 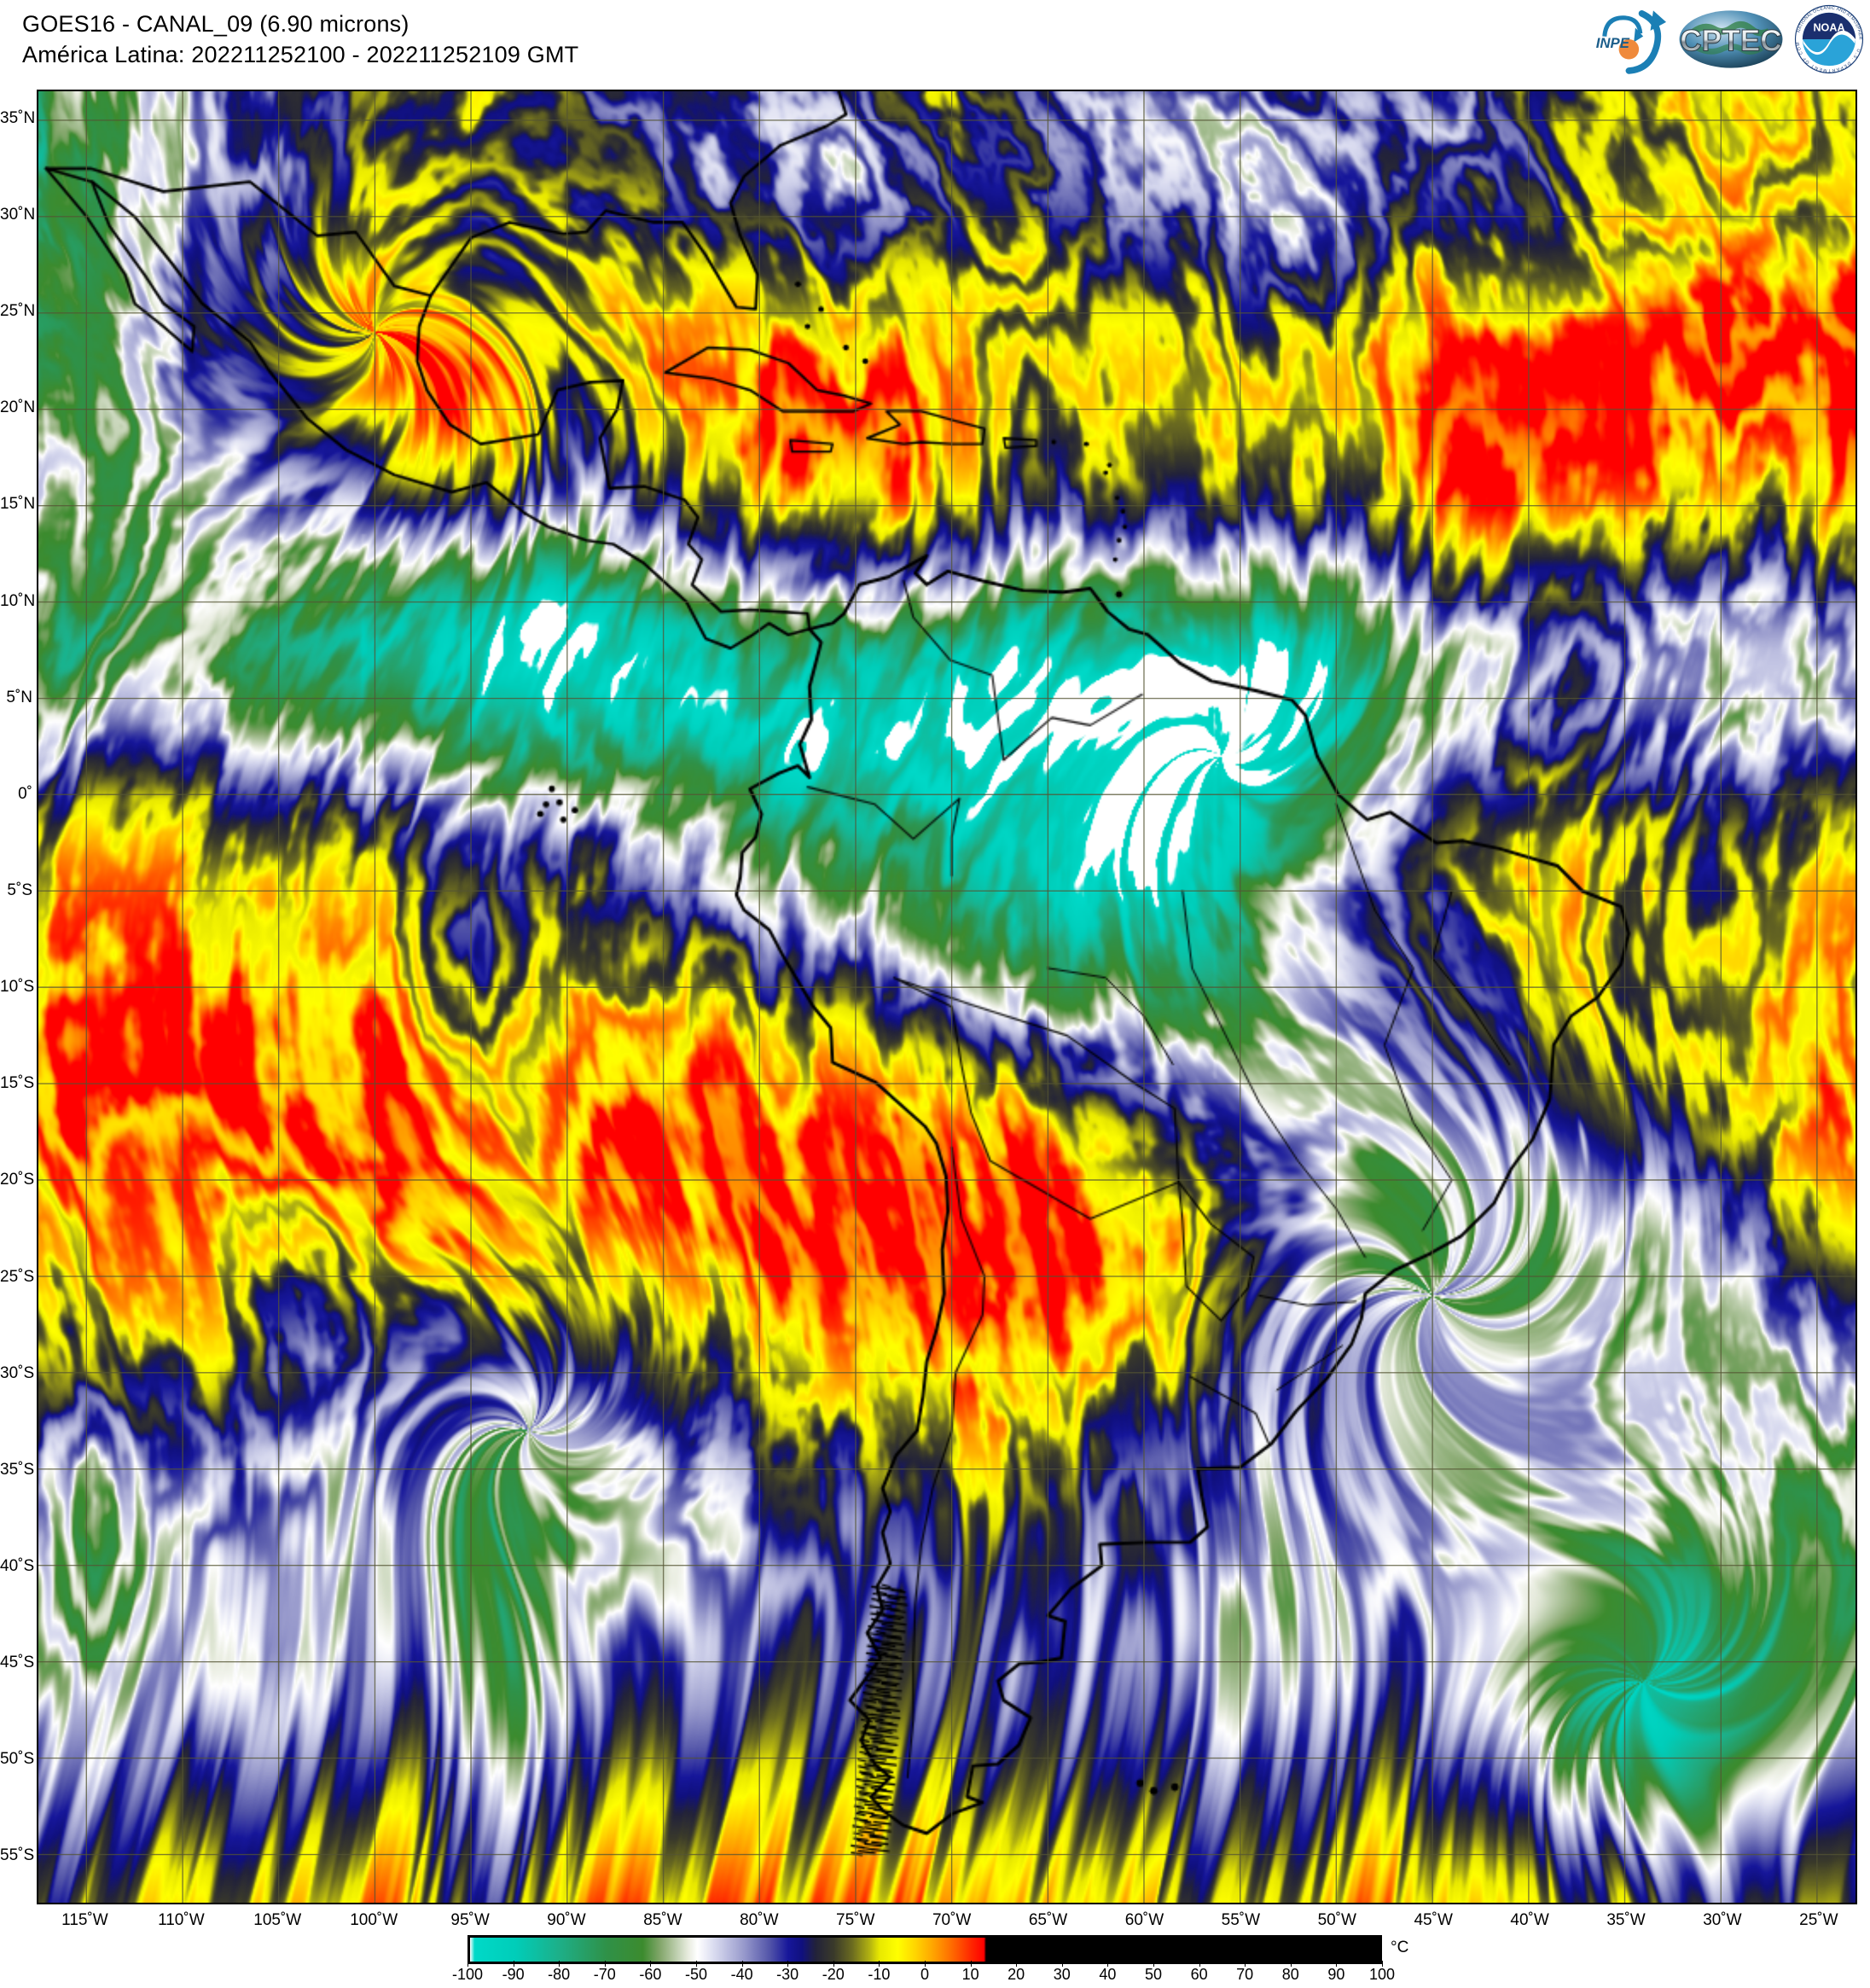 What do you see at coordinates (17, 1083) in the screenshot?
I see `lat-tick-label: 15˚S` at bounding box center [17, 1083].